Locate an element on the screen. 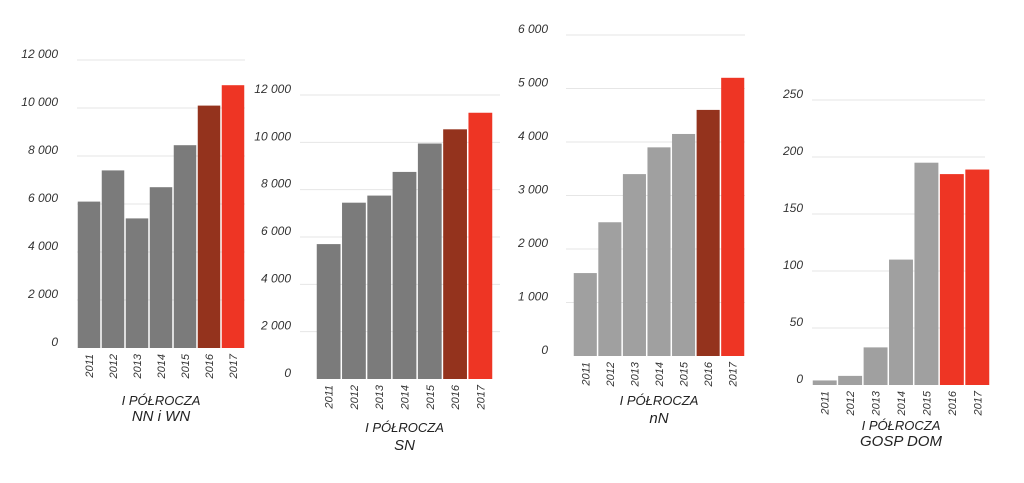 The image size is (1024, 483). y-tick-label: 3 000 is located at coordinates (533, 190).